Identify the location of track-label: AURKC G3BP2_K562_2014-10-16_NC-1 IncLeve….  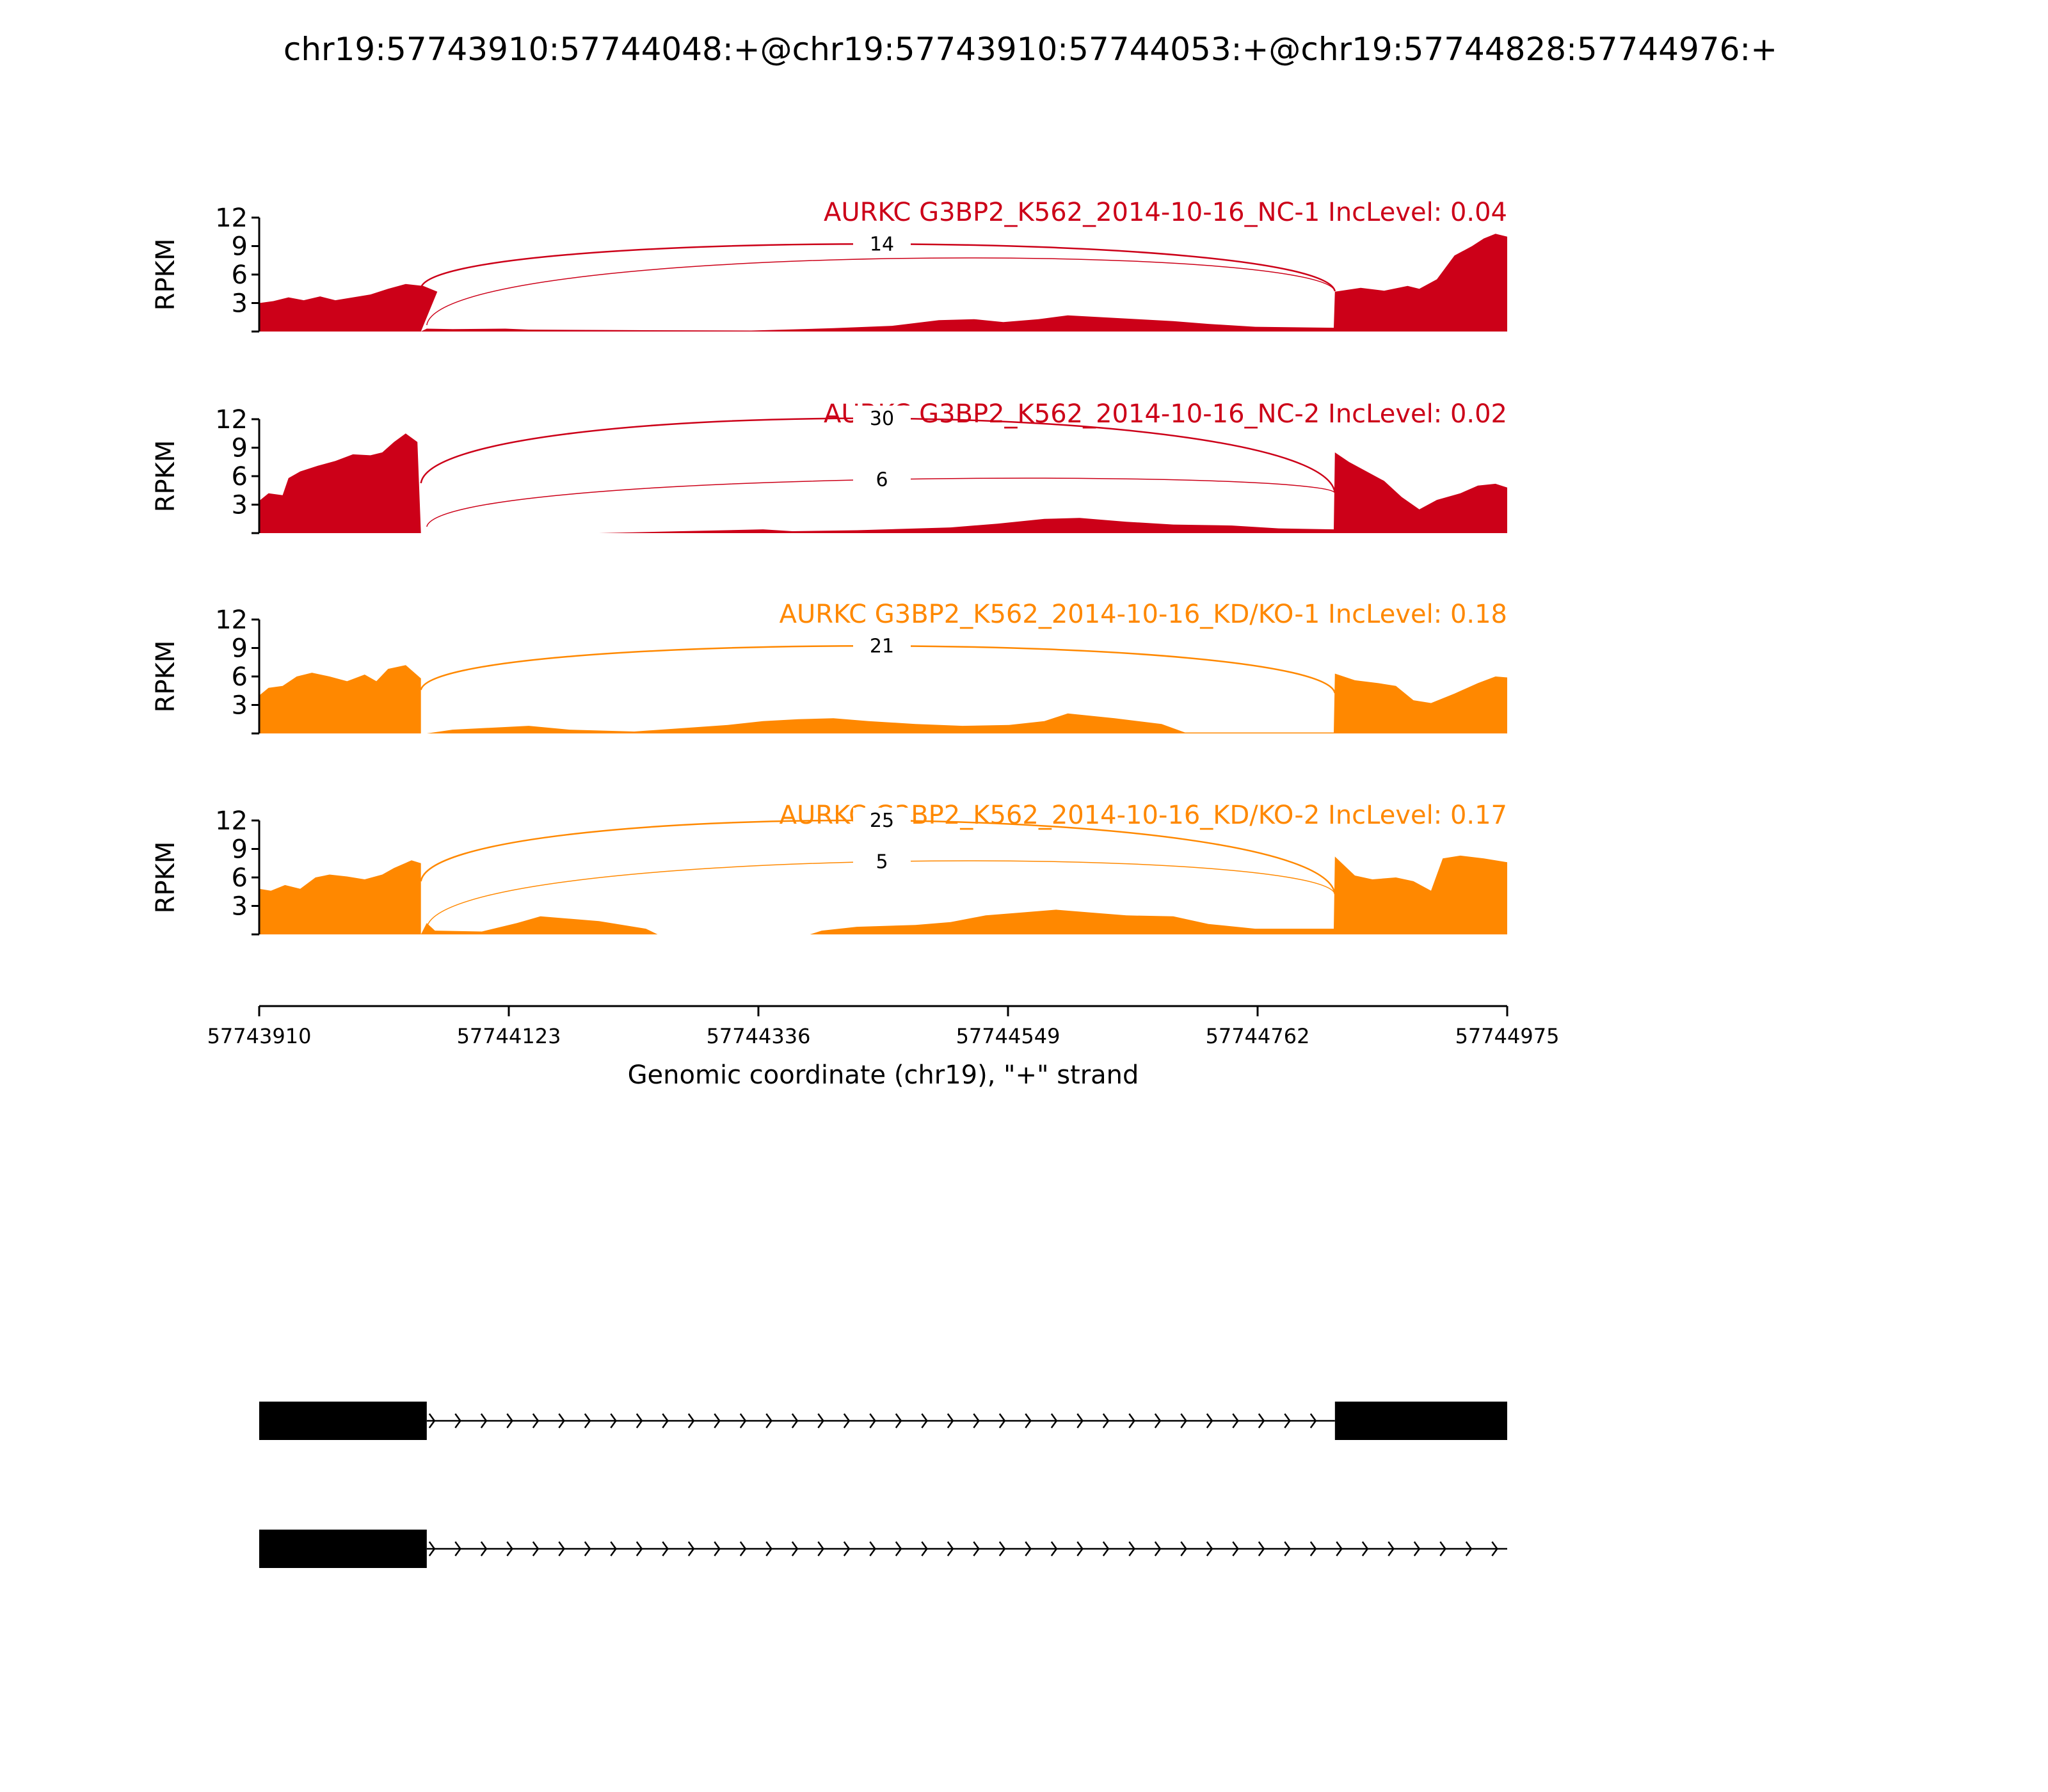
(1165, 212).